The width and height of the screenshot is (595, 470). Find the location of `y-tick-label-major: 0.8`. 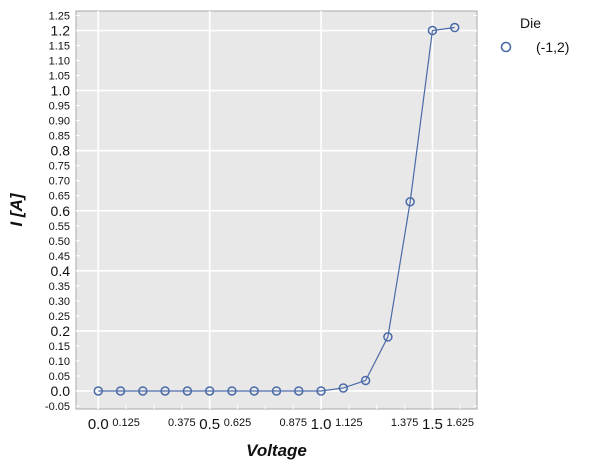

y-tick-label-major: 0.8 is located at coordinates (61, 151).